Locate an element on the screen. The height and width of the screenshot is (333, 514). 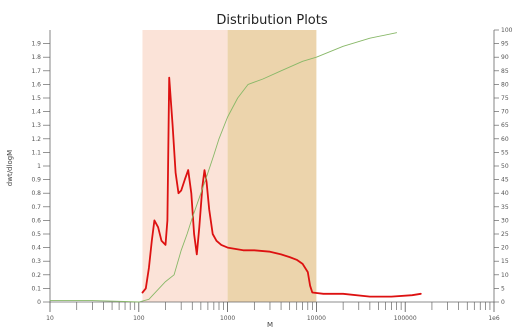
y-tick-label-1: 0.1 is located at coordinates (36, 288).